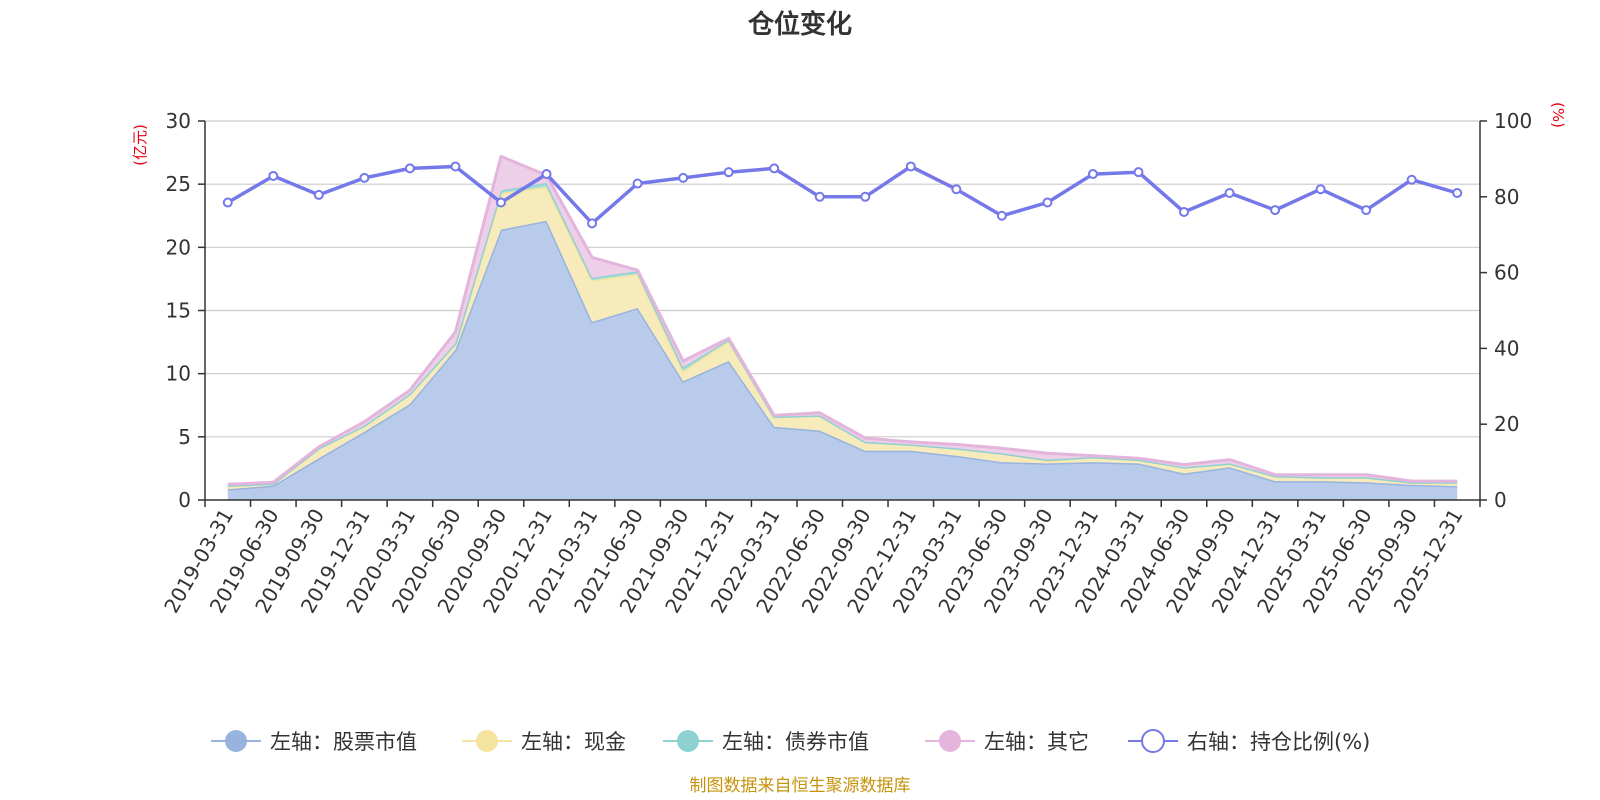 This screenshot has height=800, width=1600. I want to click on legend-label-4: 右轴：持仓比例(%), so click(1278, 742).